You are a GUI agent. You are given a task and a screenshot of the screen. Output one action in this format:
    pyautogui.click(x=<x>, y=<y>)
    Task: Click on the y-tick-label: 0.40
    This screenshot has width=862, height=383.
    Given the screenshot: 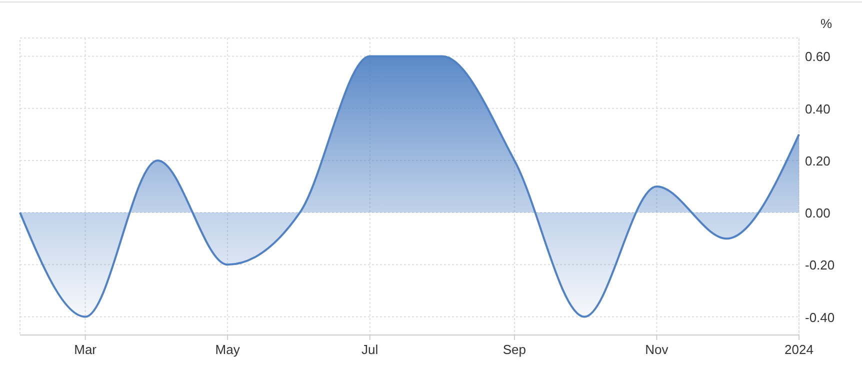 What is the action you would take?
    pyautogui.click(x=817, y=108)
    